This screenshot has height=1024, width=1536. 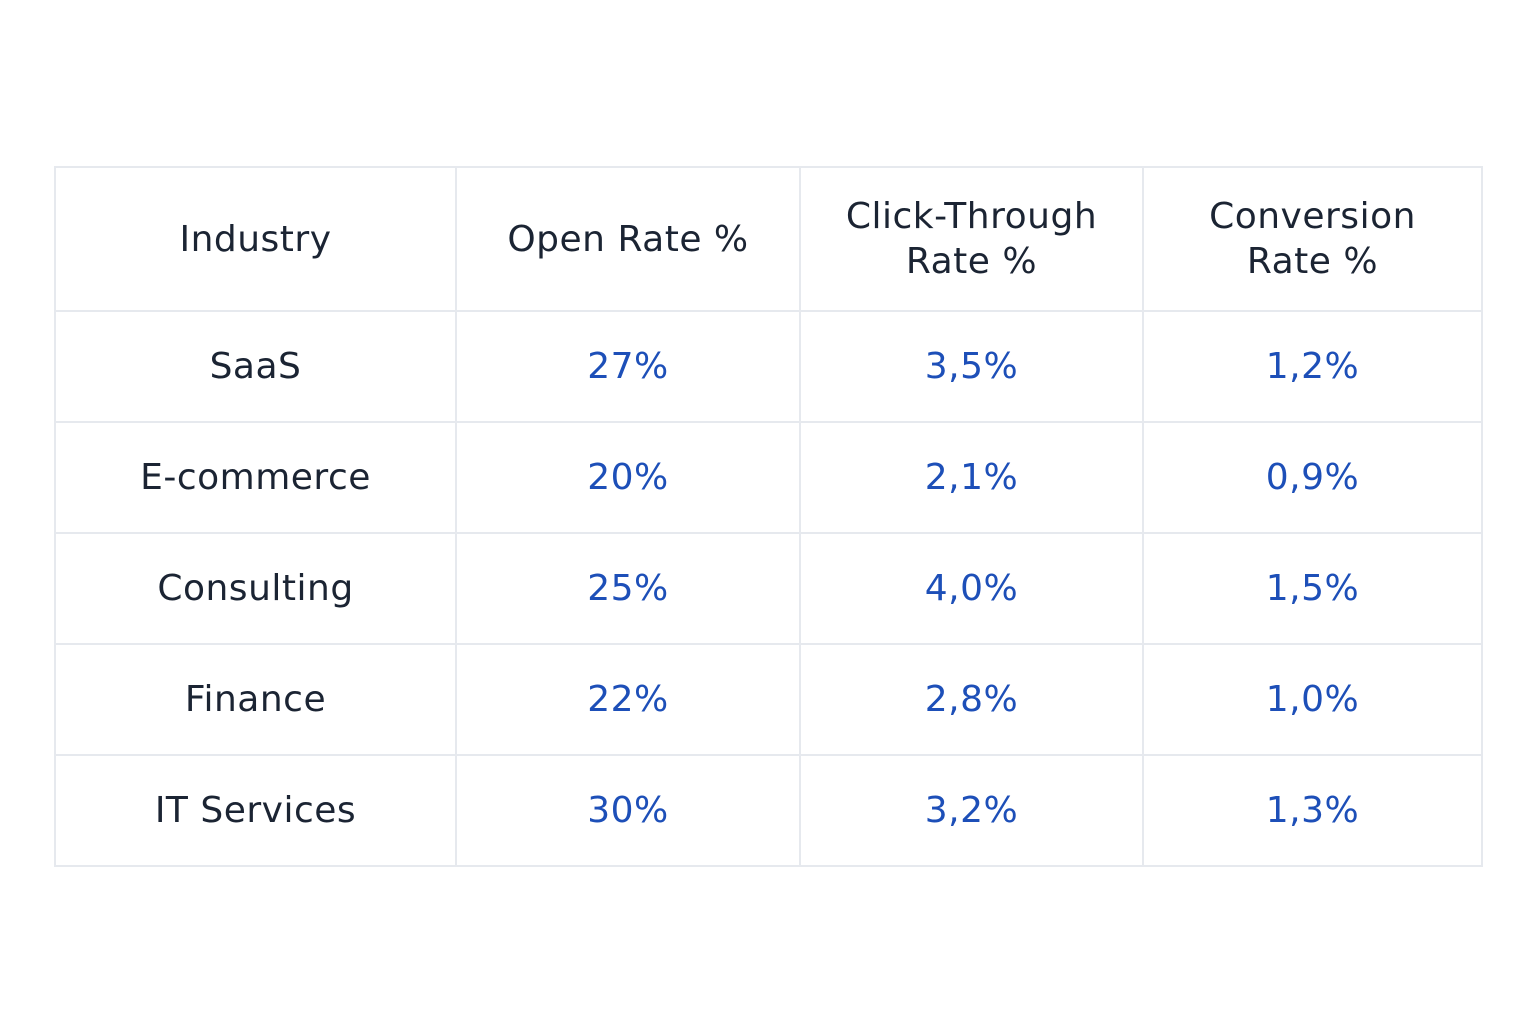 I want to click on click-through-rate-cell: 3,2%, so click(x=971, y=810).